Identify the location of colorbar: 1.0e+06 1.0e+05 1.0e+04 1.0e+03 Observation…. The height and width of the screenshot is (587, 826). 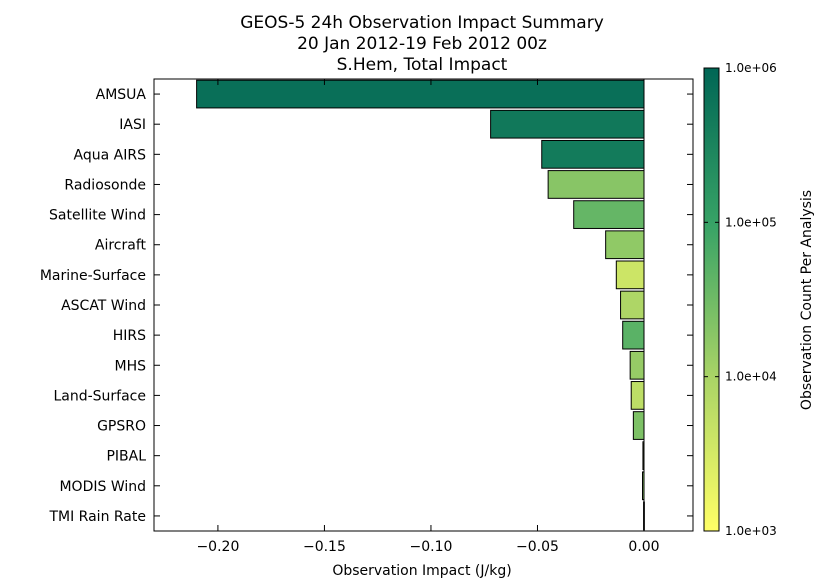
(759, 299).